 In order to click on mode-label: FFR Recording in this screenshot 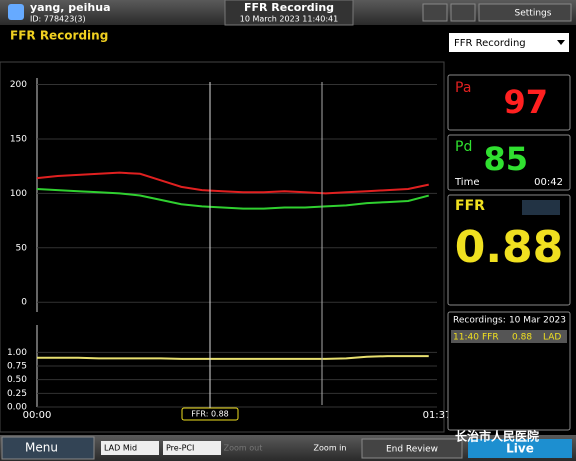, I will do `click(59, 36)`.